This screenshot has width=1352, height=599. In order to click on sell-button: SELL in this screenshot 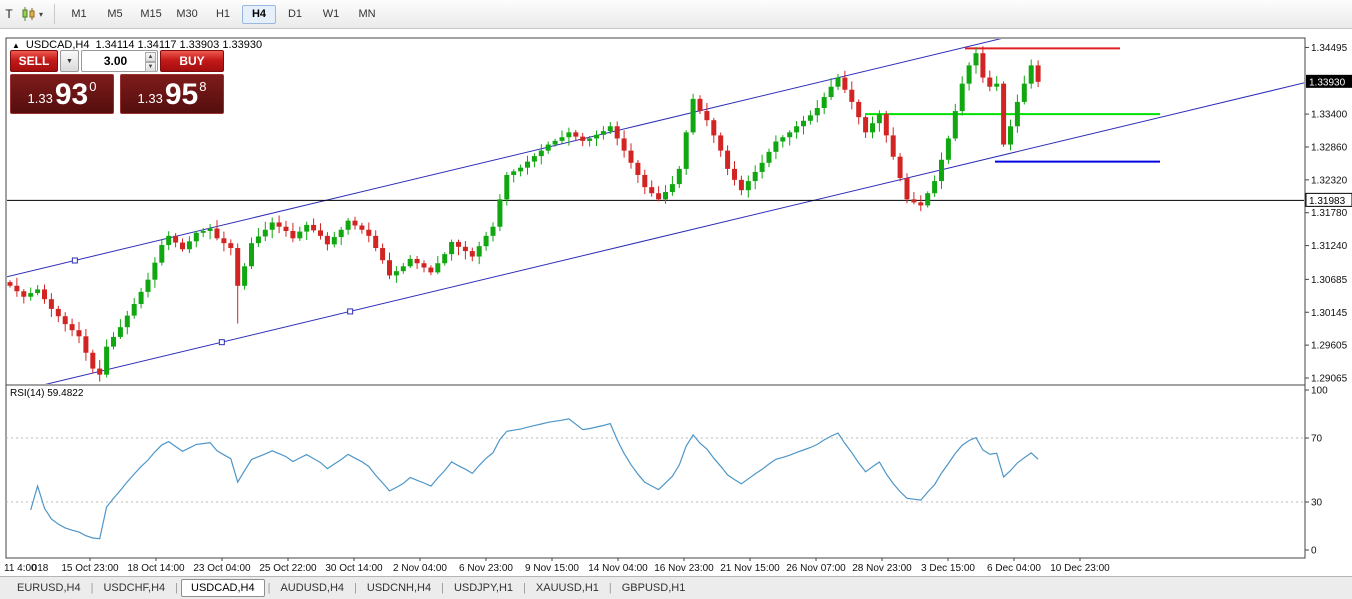, I will do `click(34, 61)`.